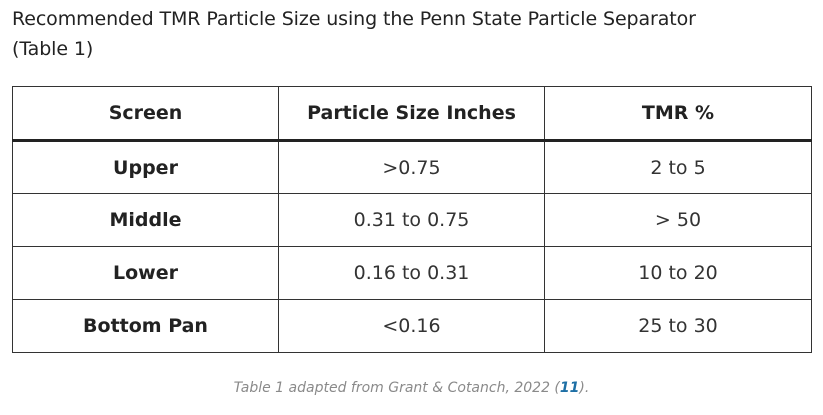 The height and width of the screenshot is (415, 823). I want to click on particle-size-cell: 0.31 to 0.75, so click(411, 220).